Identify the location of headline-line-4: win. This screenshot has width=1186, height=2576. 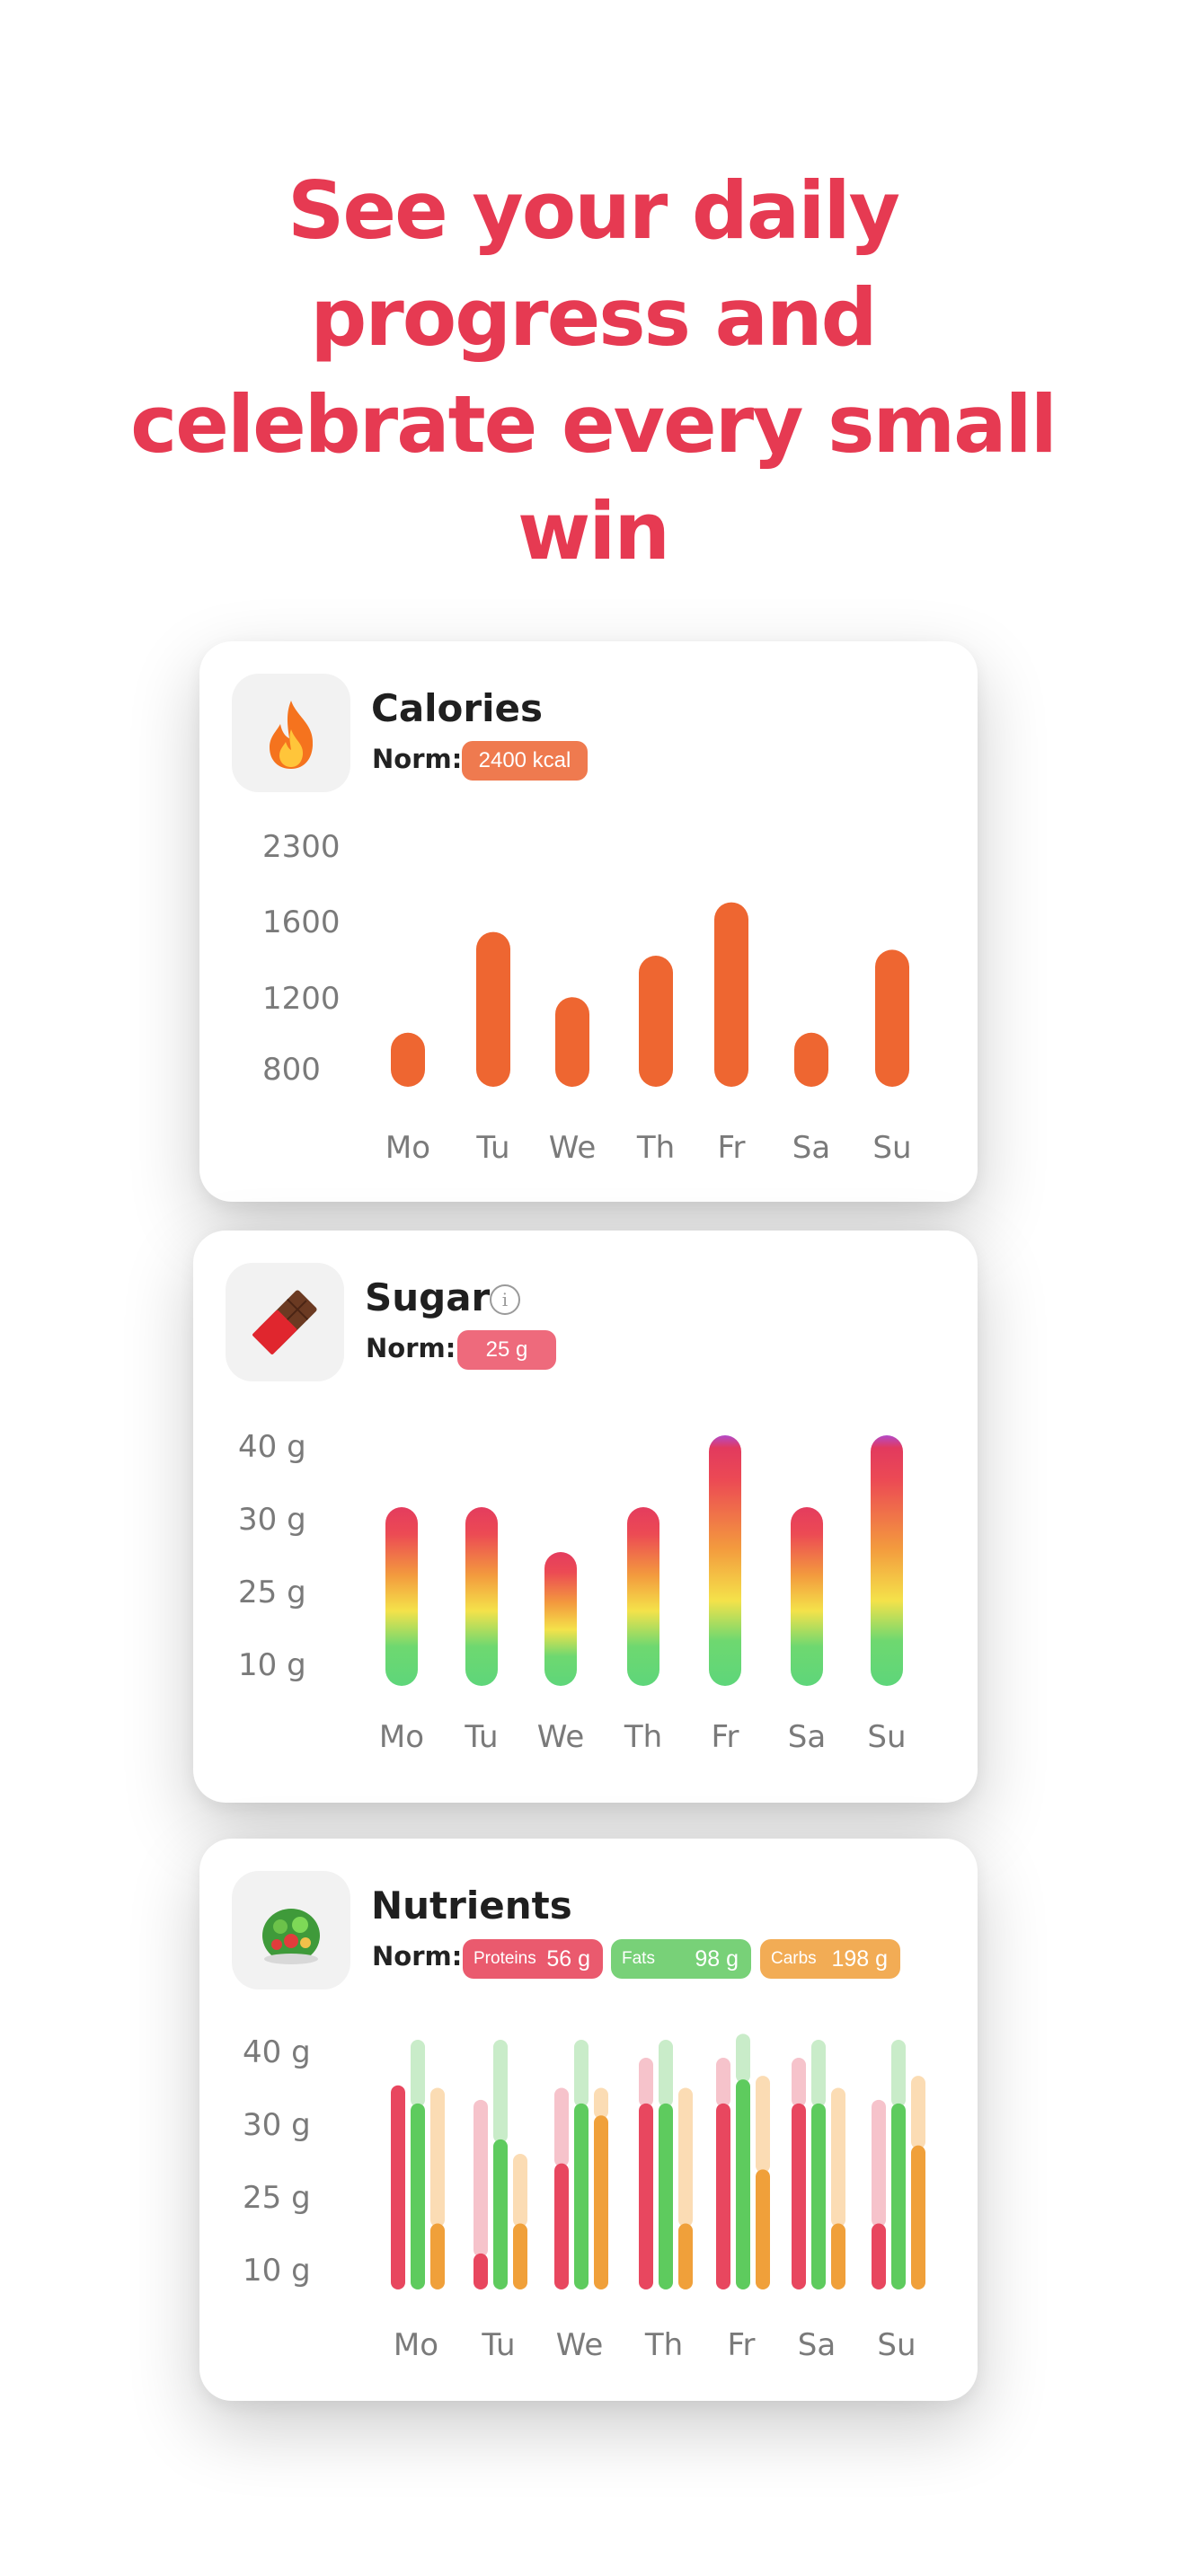
(593, 531).